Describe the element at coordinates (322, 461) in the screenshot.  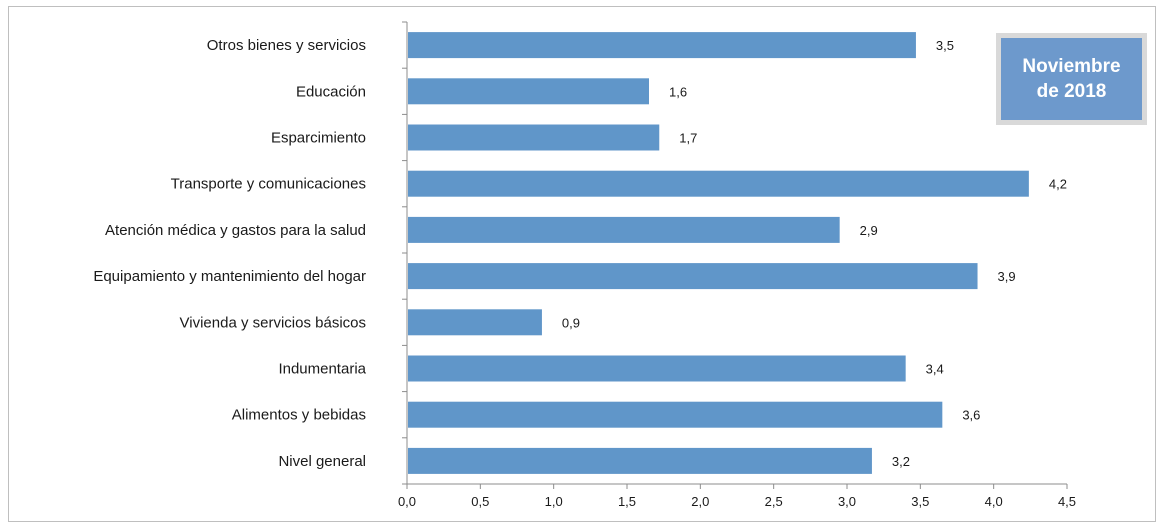
I see `category-label: Nivel general` at that location.